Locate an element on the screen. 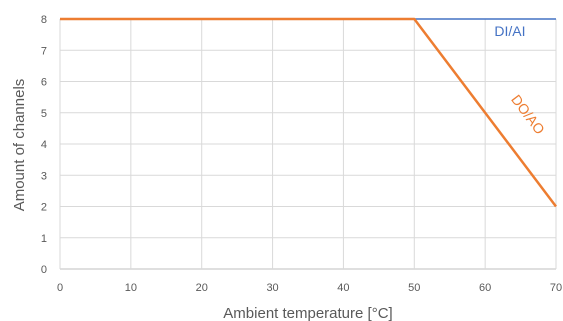 The image size is (563, 321). y-tick-label: 8 is located at coordinates (44, 20).